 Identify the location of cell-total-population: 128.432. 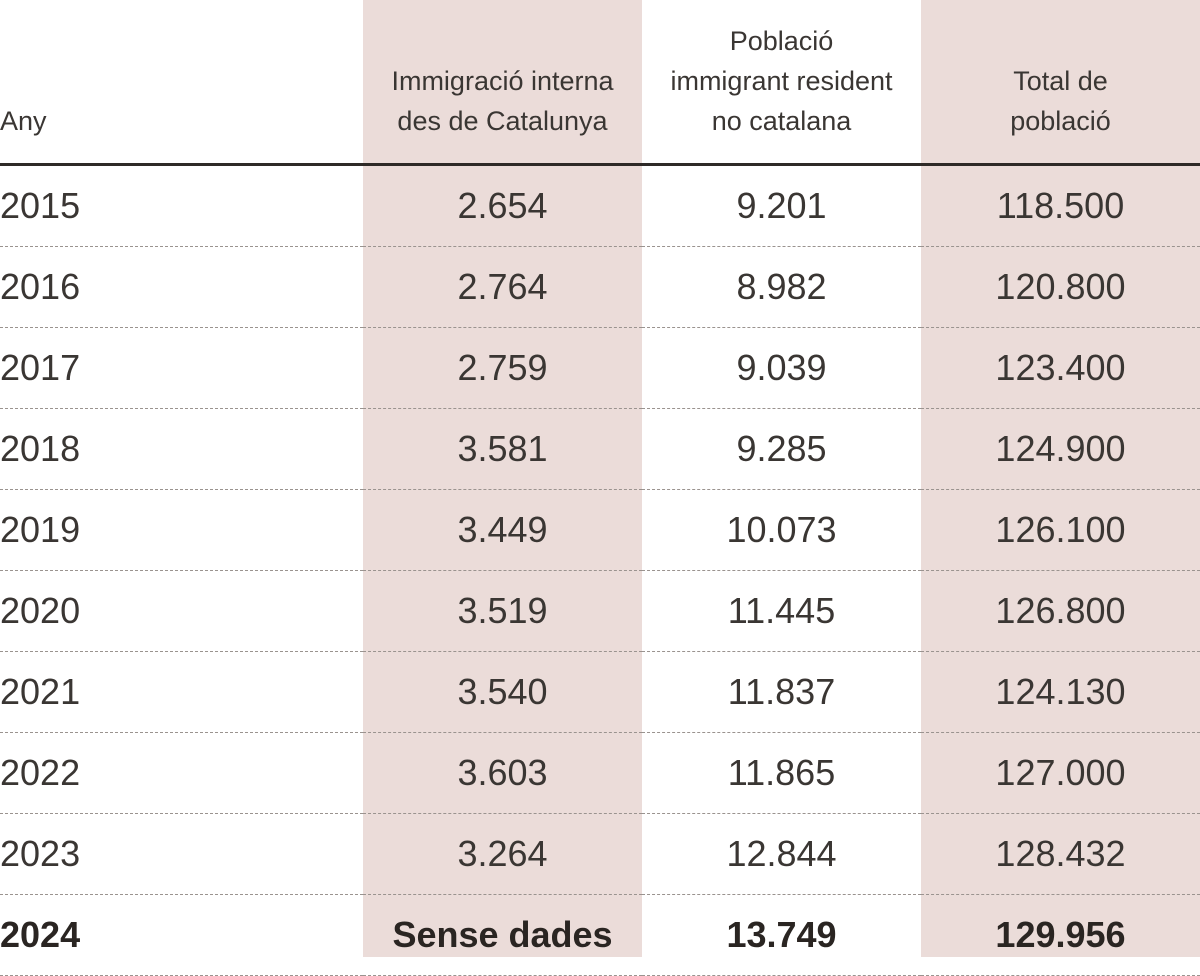
(1060, 854).